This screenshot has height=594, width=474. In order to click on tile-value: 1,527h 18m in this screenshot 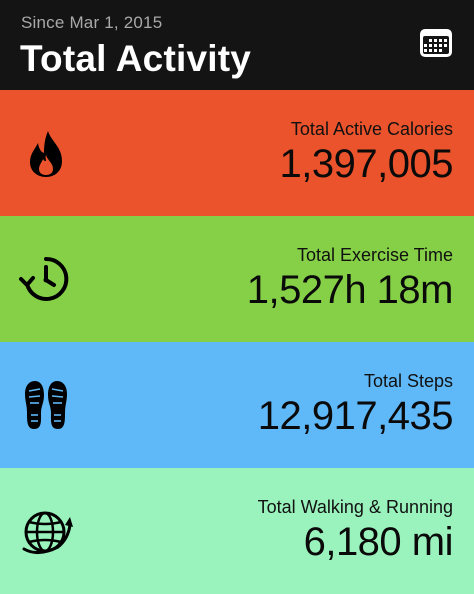, I will do `click(350, 290)`.